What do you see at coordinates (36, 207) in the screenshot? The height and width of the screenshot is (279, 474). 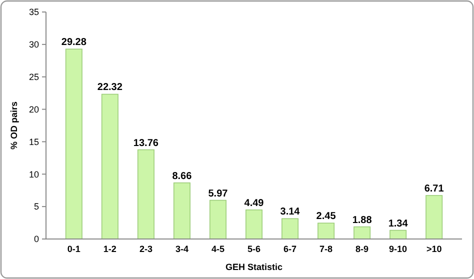 I see `y-tick-label: 5` at bounding box center [36, 207].